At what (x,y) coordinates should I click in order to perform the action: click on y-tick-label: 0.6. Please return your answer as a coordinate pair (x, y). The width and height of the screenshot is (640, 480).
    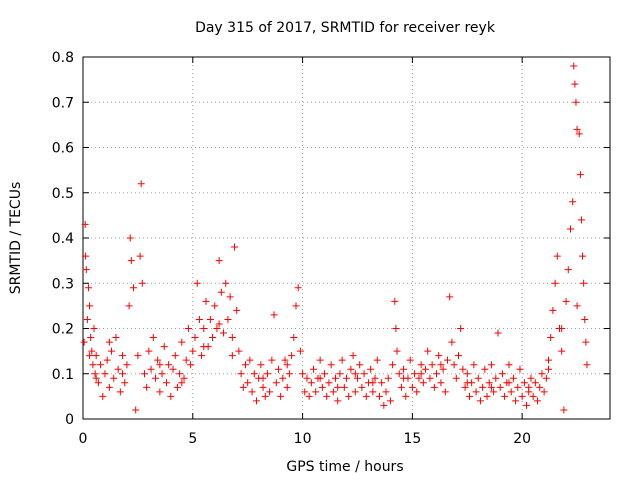
    Looking at the image, I should click on (63, 149).